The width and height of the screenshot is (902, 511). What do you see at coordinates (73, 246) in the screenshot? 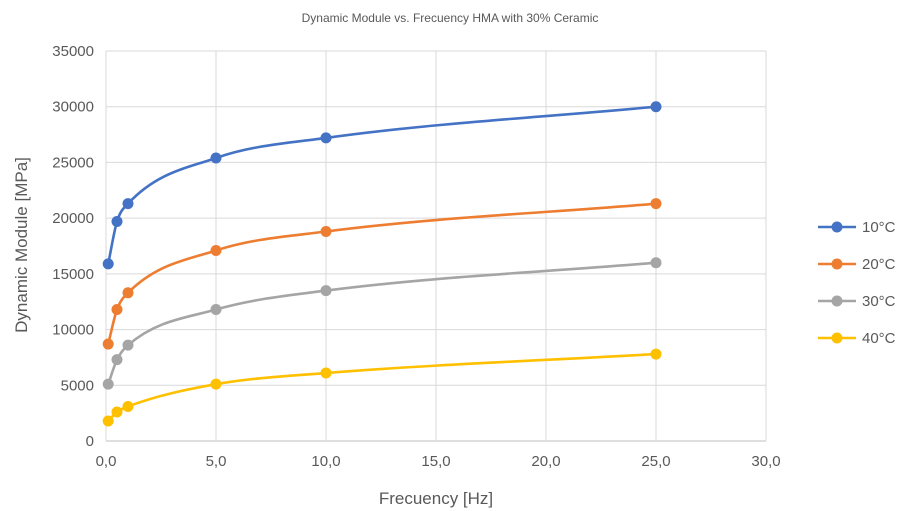
I see `y-tick-labels: 0 5000 10000 15000 20000 25000 30000 35000` at bounding box center [73, 246].